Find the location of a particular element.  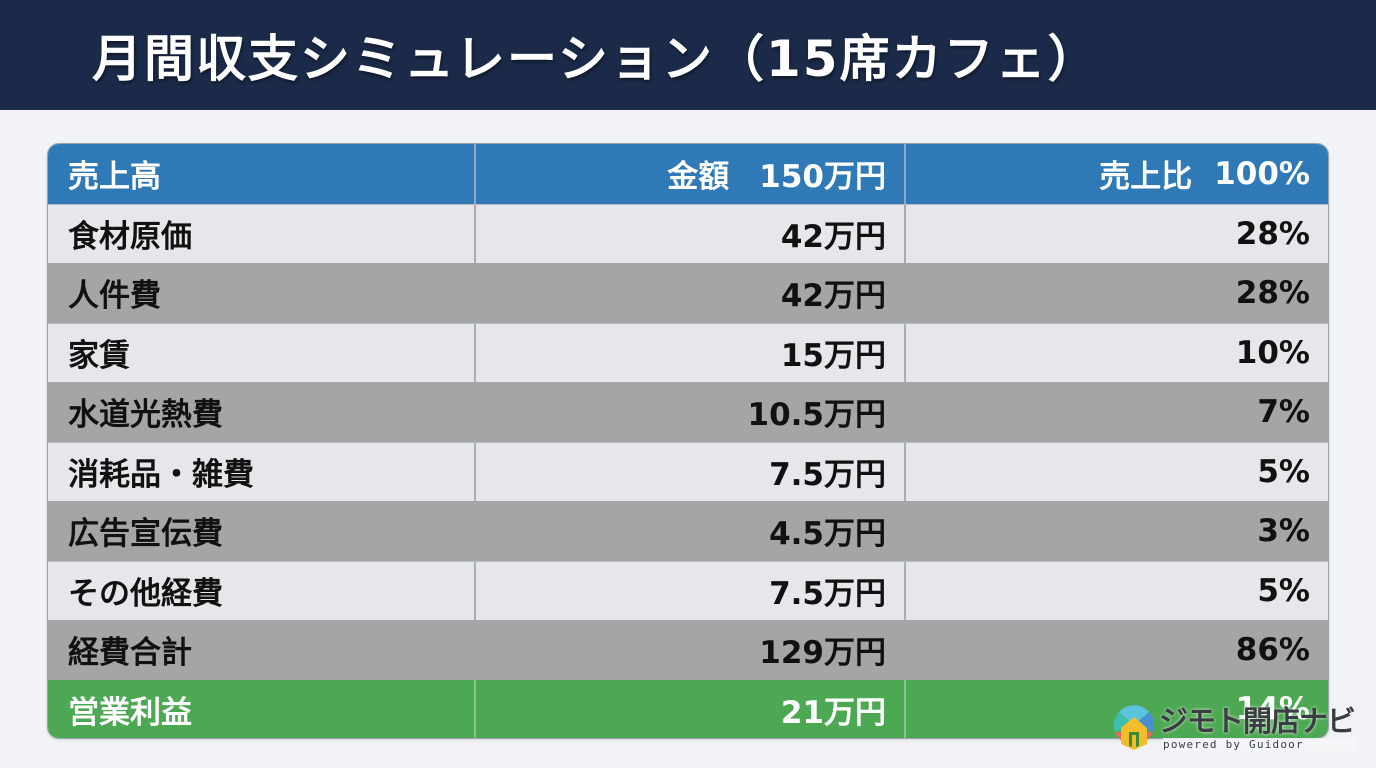

ratio-header: 売上比 100% is located at coordinates (1116, 174).